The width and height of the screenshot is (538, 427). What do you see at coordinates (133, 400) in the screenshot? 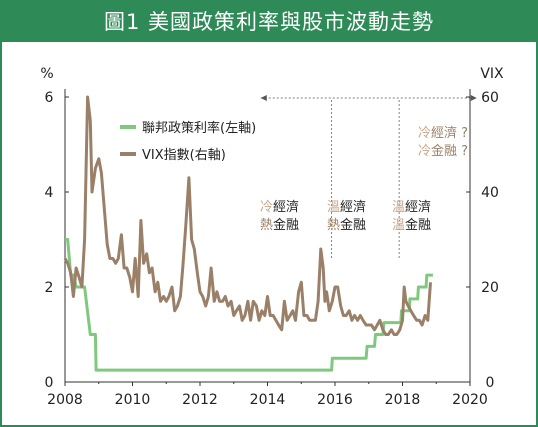
I see `x-tick-label: 2010` at bounding box center [133, 400].